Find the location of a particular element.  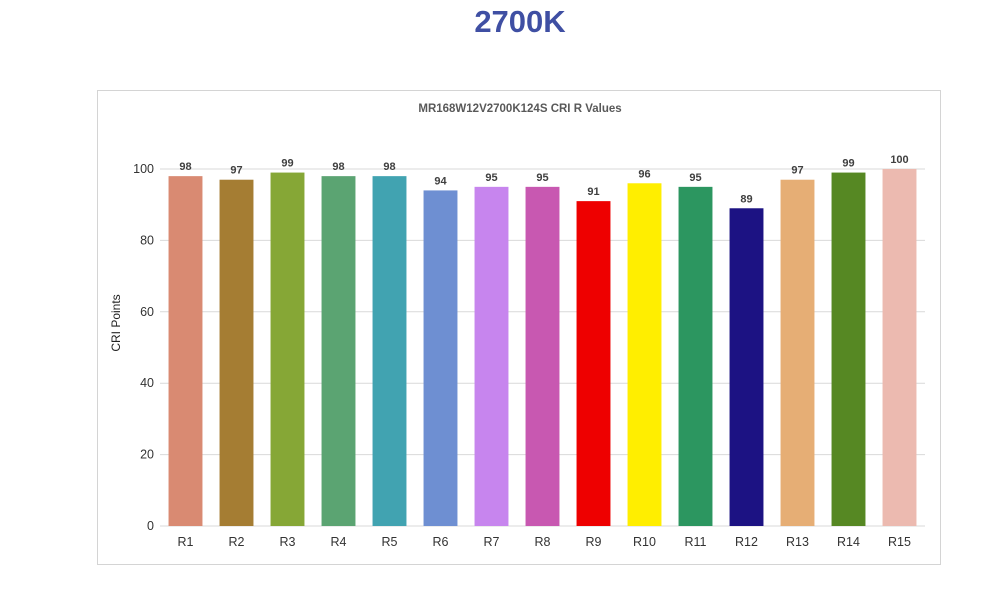

y-tick-label: 80 is located at coordinates (147, 240).